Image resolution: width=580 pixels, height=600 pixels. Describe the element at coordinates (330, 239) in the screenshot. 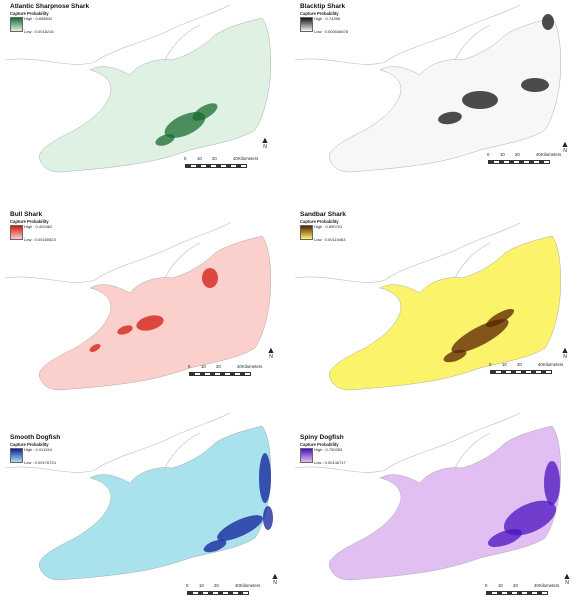

I see `legend-low-value: Low : 0.00115463` at that location.